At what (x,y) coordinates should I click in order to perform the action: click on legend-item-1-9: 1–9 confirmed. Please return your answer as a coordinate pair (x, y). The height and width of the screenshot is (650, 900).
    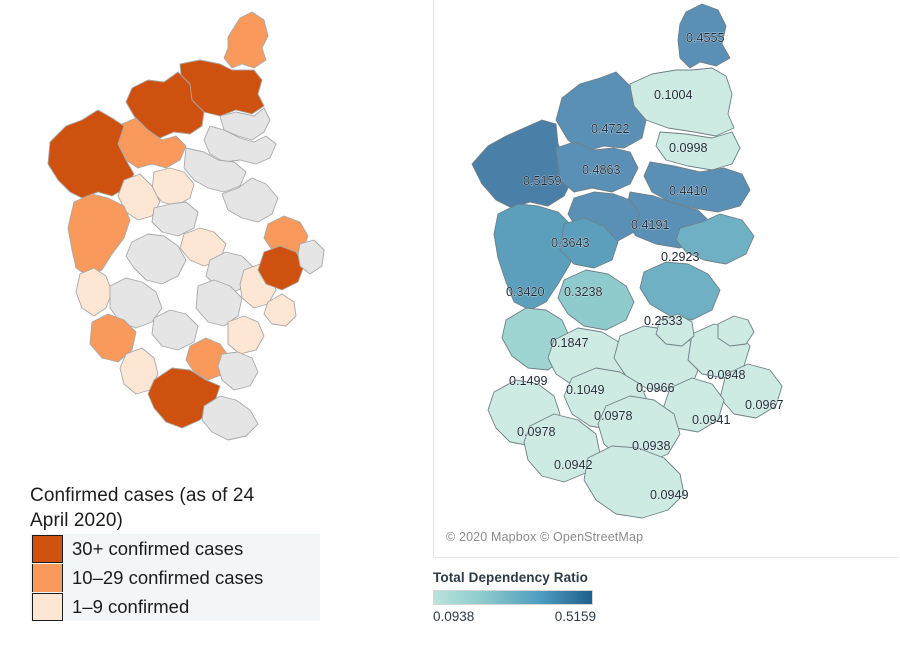
    Looking at the image, I should click on (175, 606).